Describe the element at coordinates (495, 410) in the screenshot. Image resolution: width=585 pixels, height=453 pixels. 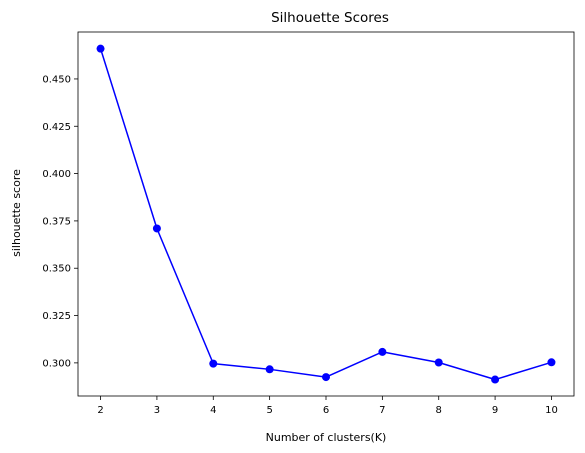
I see `x-tick-label: 9` at that location.